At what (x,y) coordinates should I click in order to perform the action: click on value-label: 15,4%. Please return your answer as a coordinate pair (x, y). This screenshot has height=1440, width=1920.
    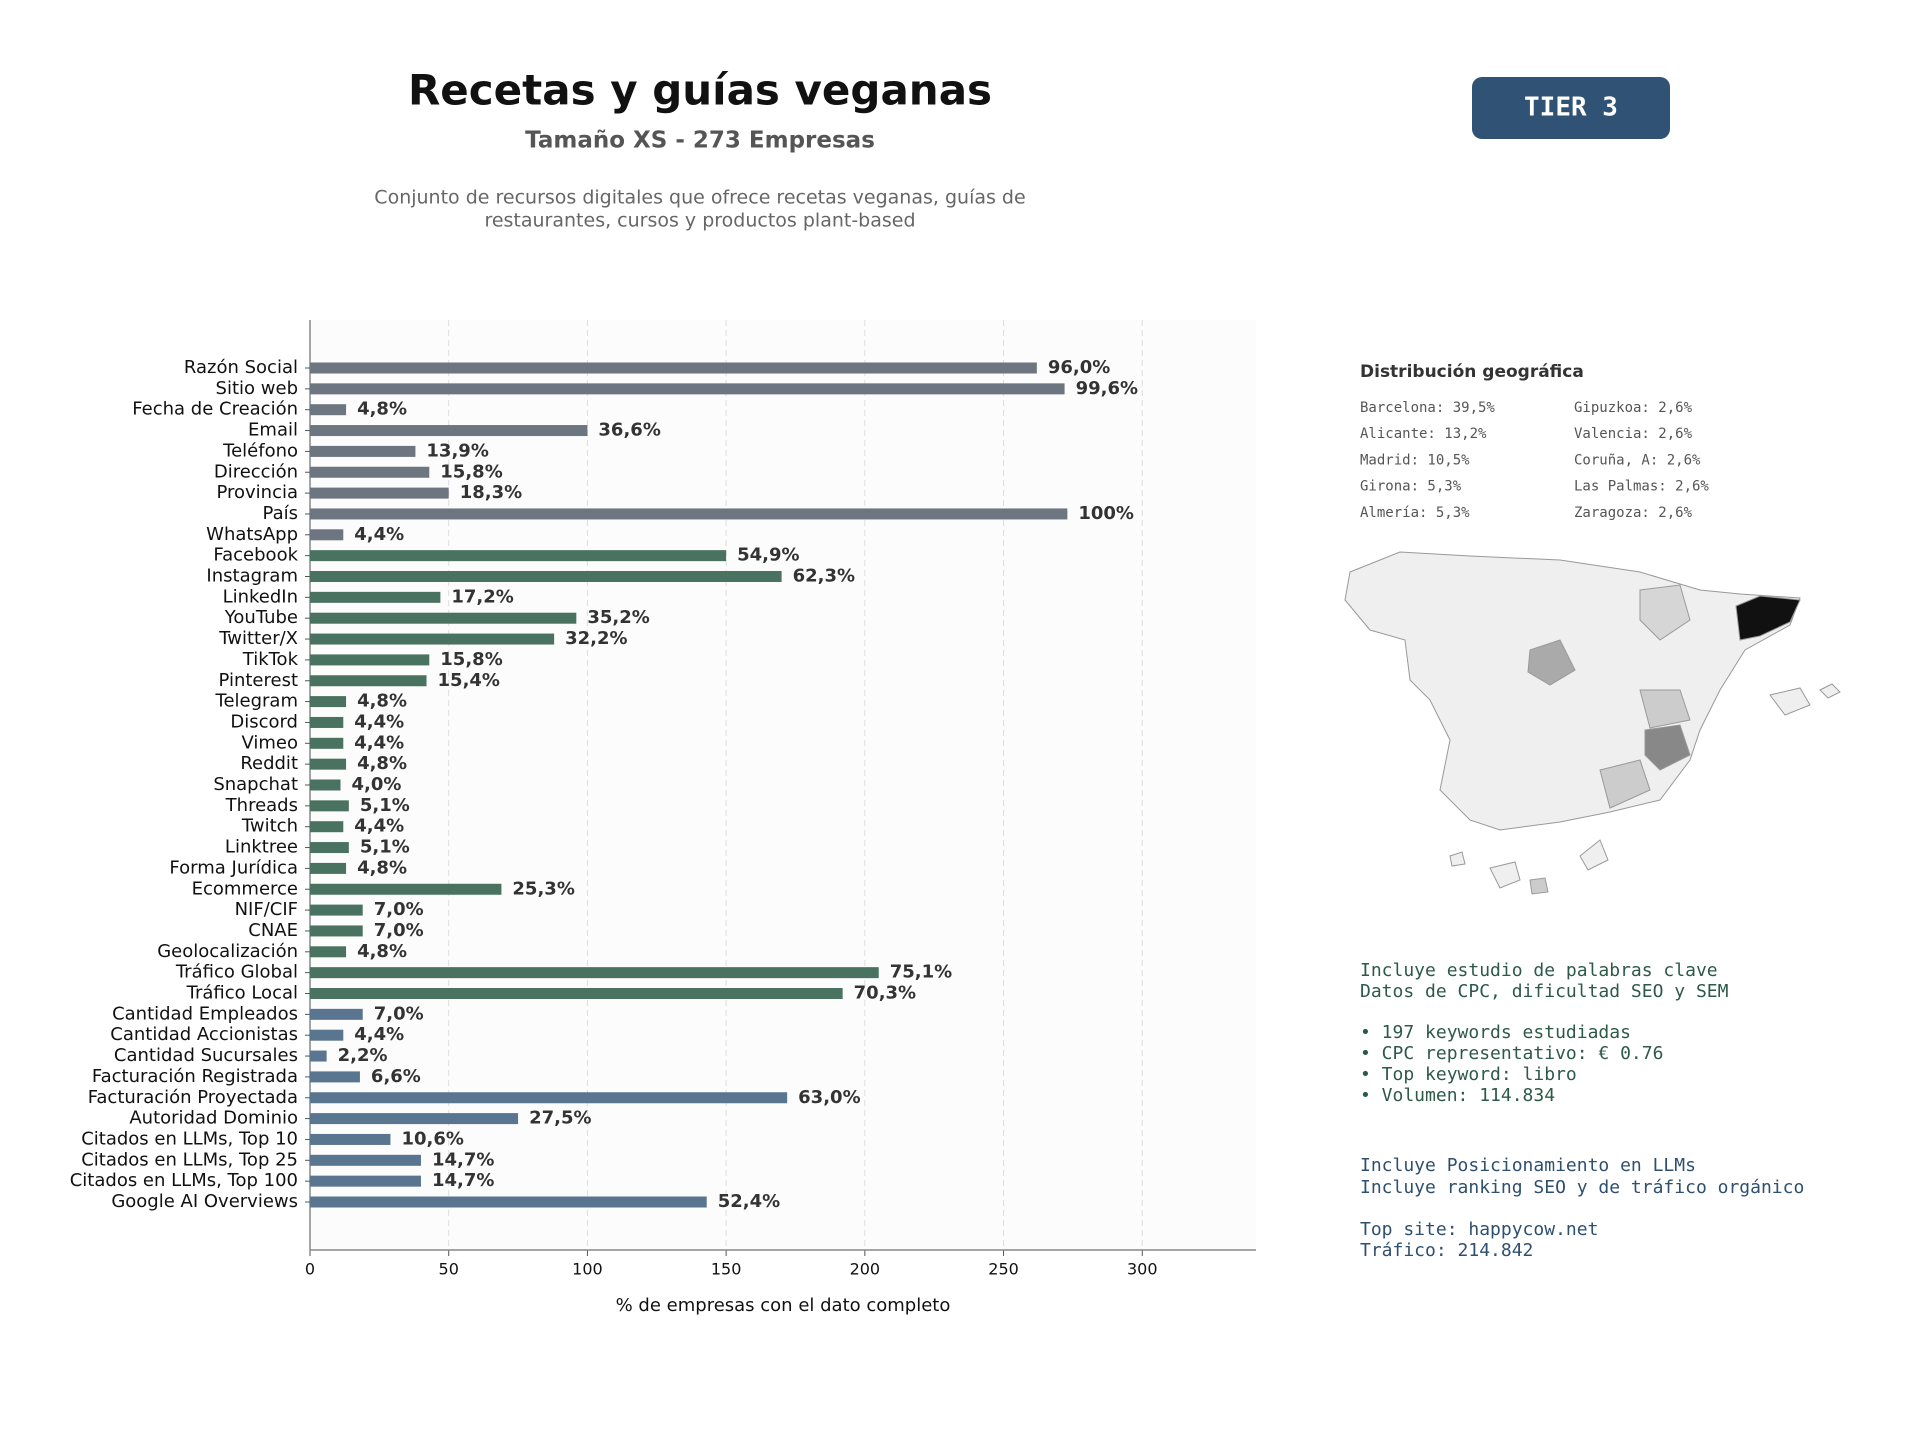
    Looking at the image, I should click on (469, 680).